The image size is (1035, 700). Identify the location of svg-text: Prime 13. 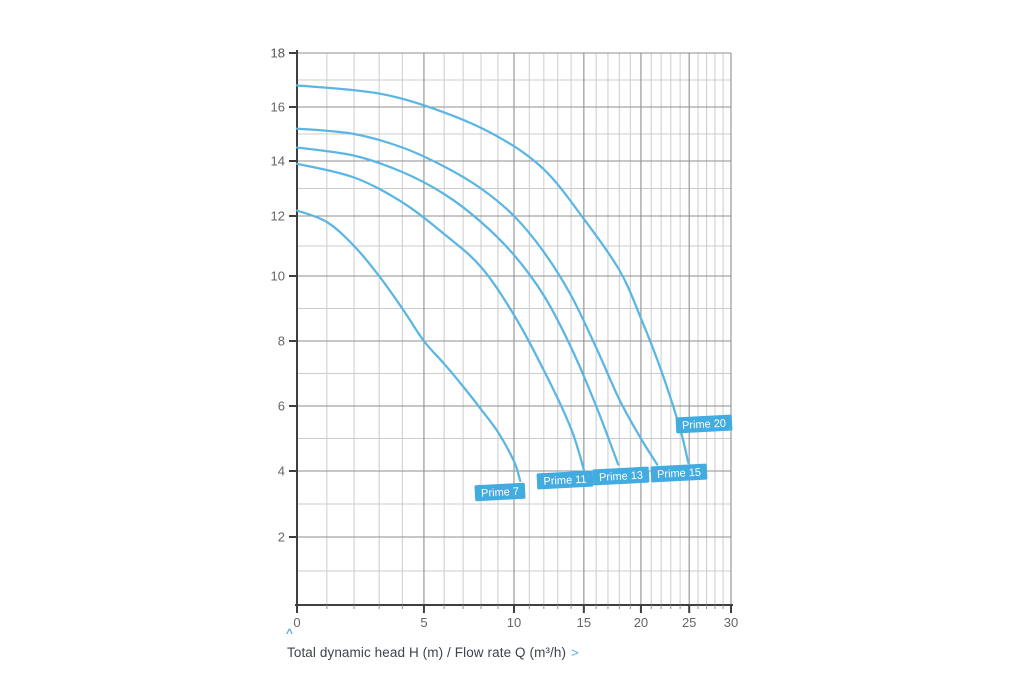
(621, 477).